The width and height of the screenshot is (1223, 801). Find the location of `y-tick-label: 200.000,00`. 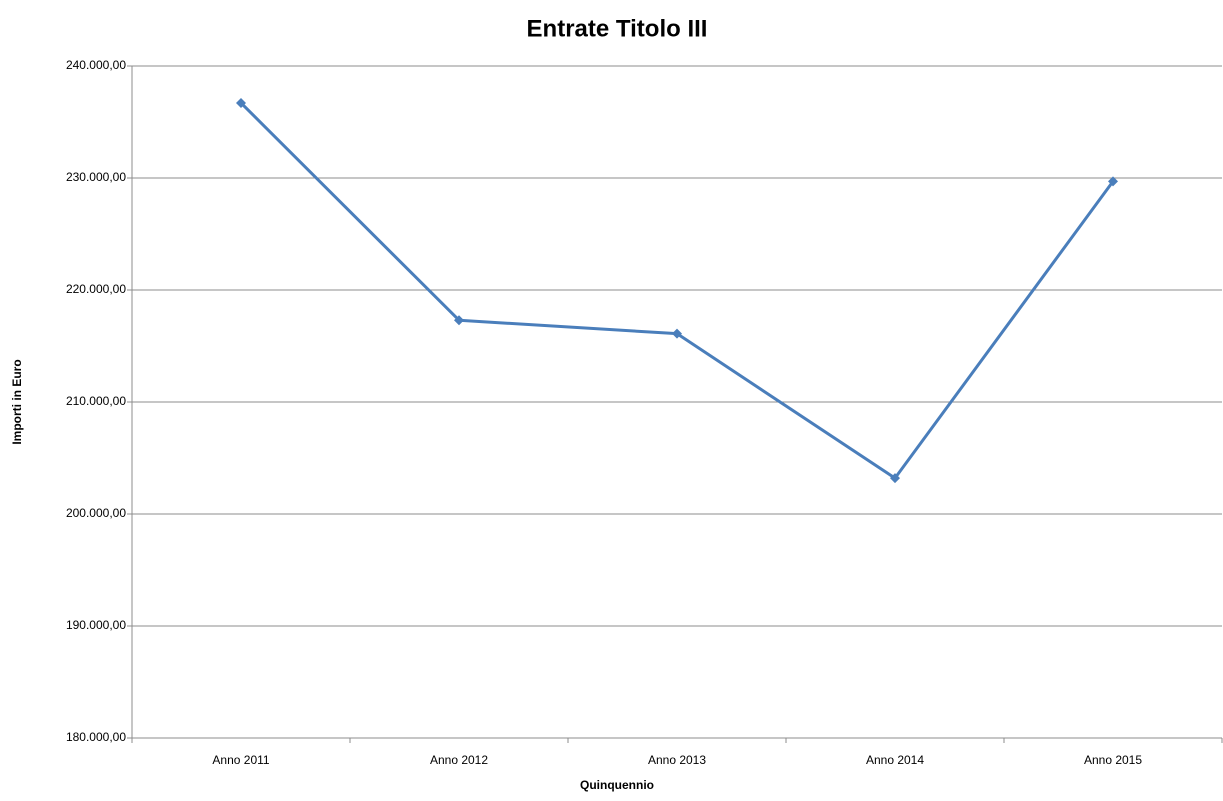

y-tick-label: 200.000,00 is located at coordinates (96, 513).